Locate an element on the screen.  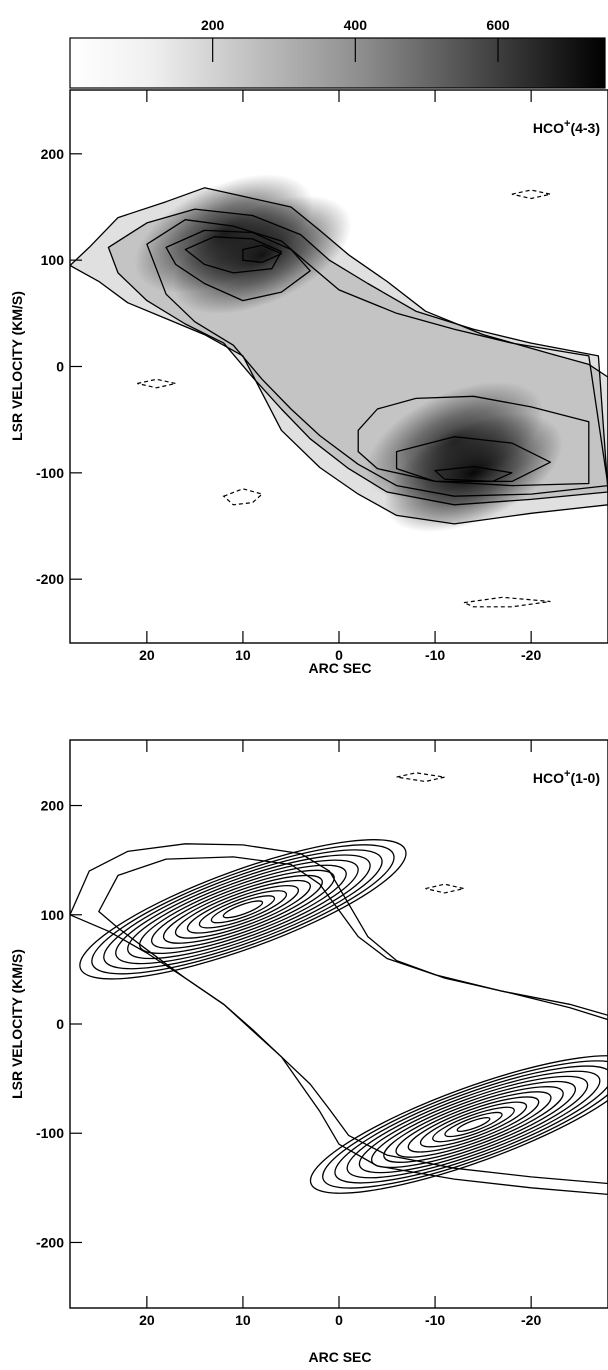
colorbar-tick-label: 400 is located at coordinates (356, 25).